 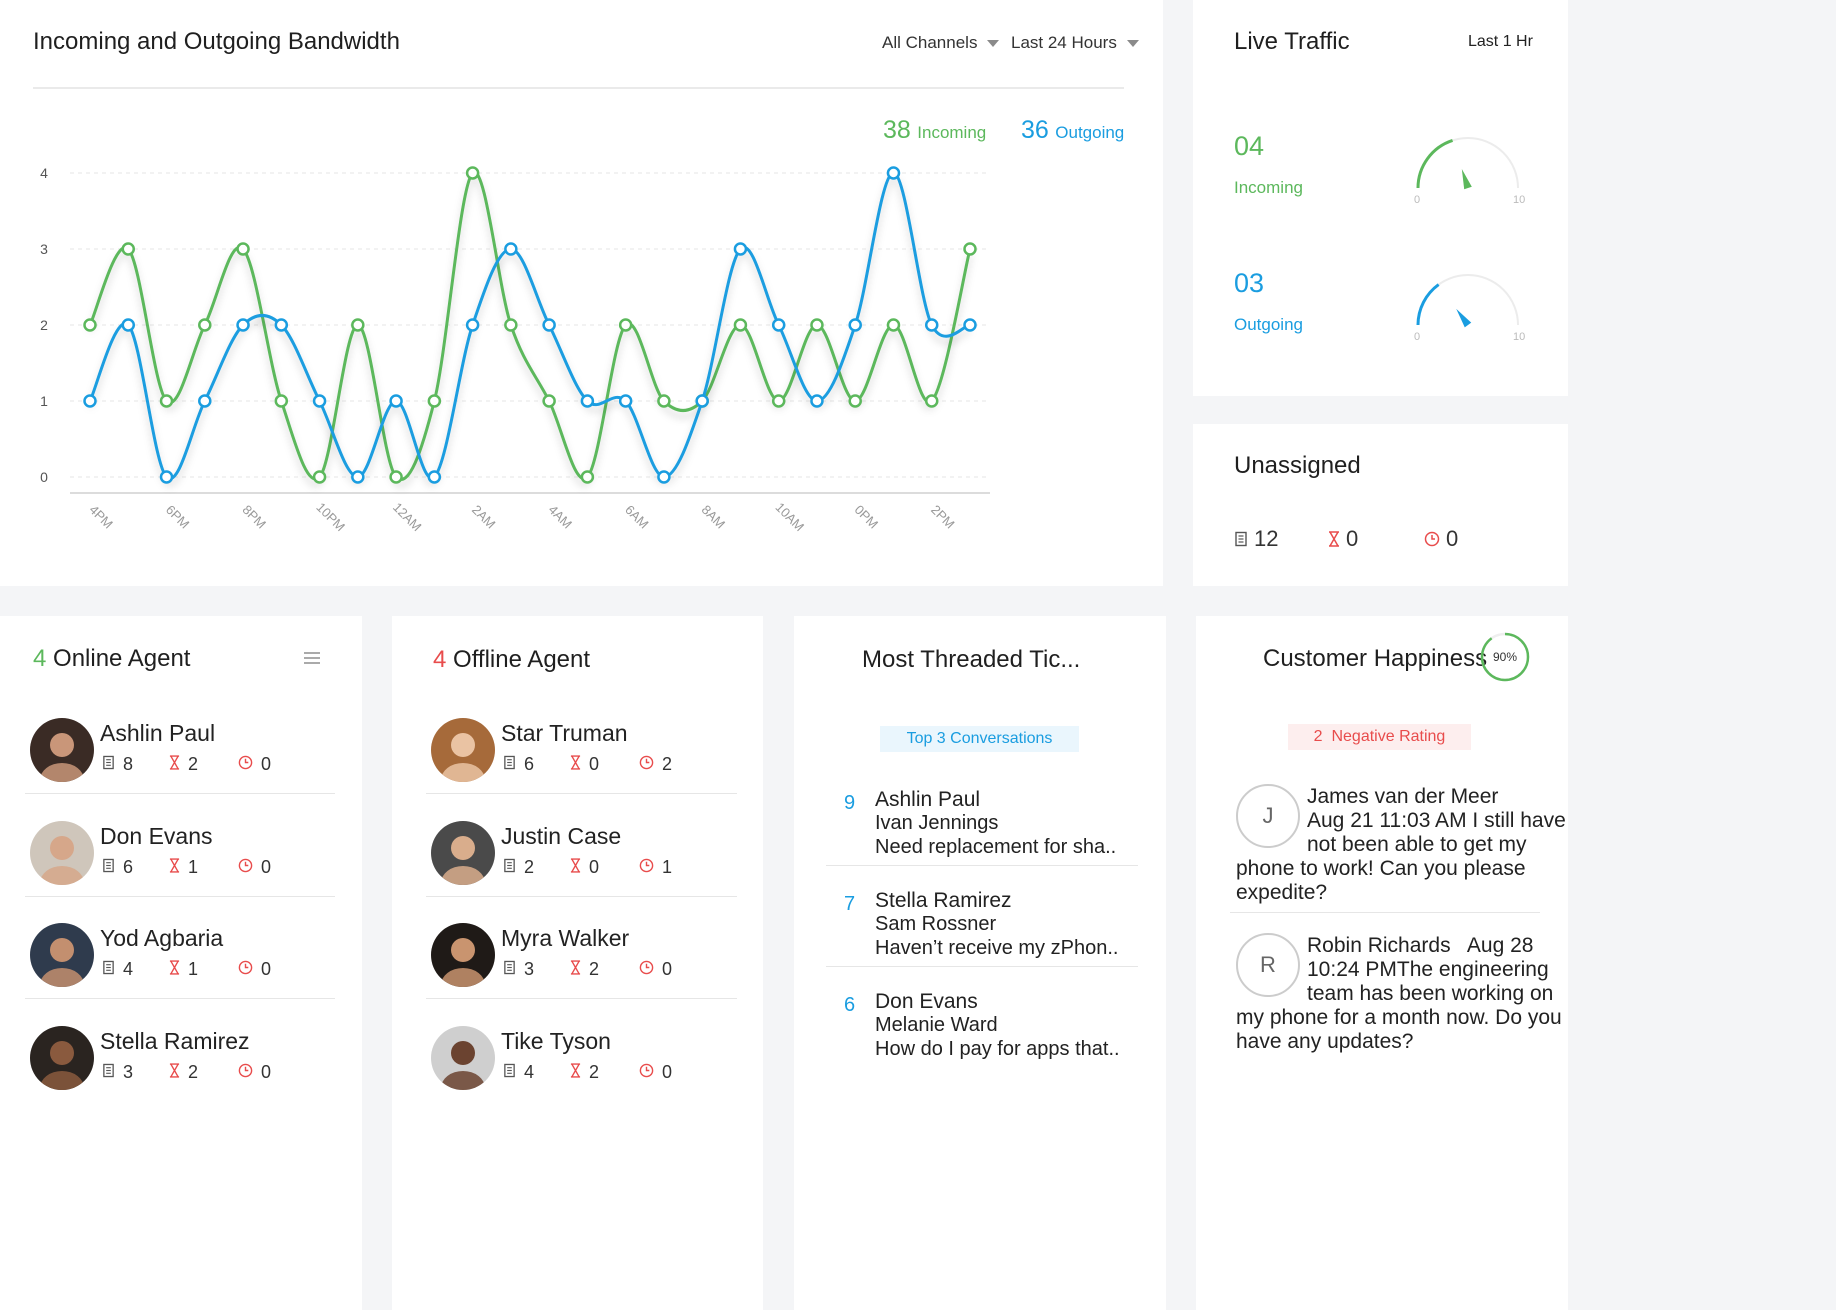 What do you see at coordinates (646, 867) in the screenshot?
I see `clock-icon` at bounding box center [646, 867].